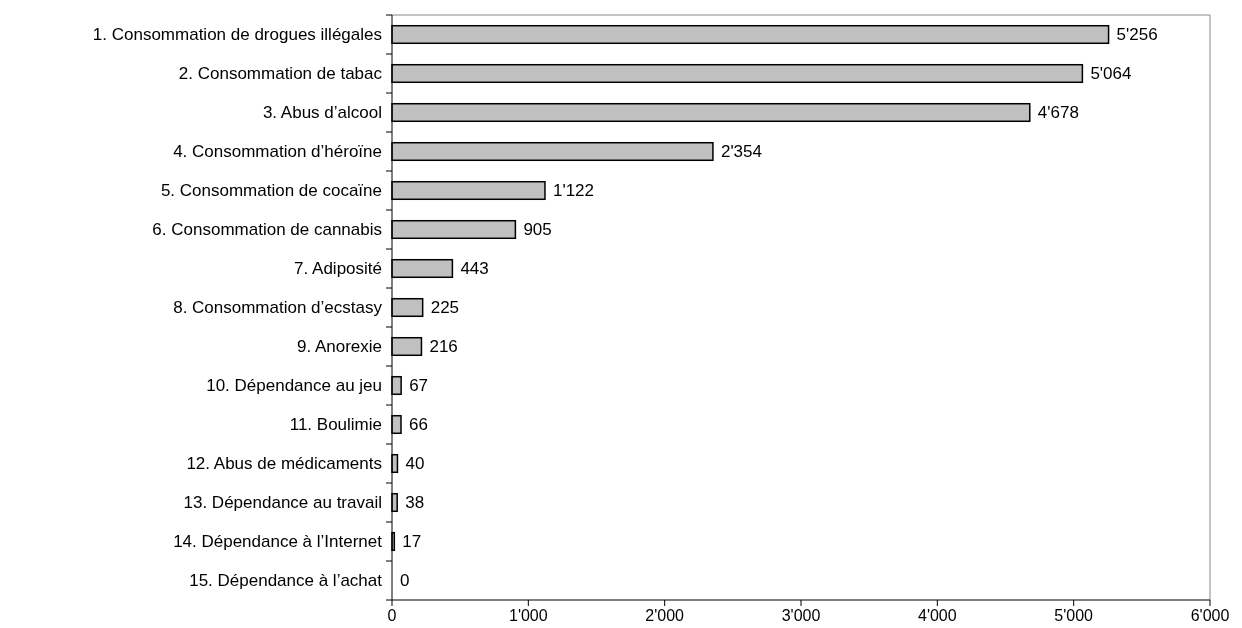 The image size is (1242, 628). Describe the element at coordinates (284, 464) in the screenshot. I see `y-tick-label: 12. Abus de médicaments` at that location.